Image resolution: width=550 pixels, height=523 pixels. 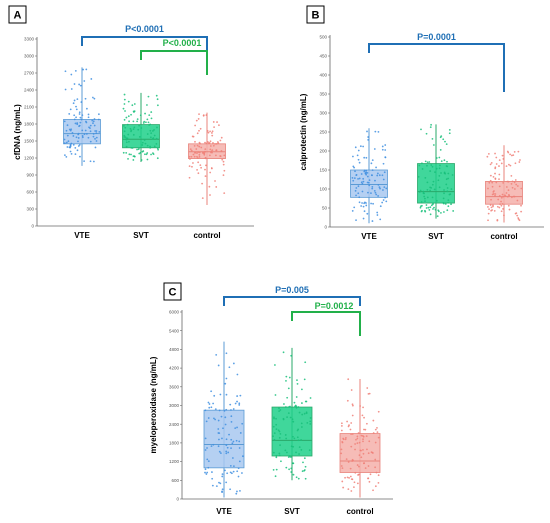 What do you see at coordinates (436, 67) in the screenshot?
I see `bracket-line` at bounding box center [436, 67].